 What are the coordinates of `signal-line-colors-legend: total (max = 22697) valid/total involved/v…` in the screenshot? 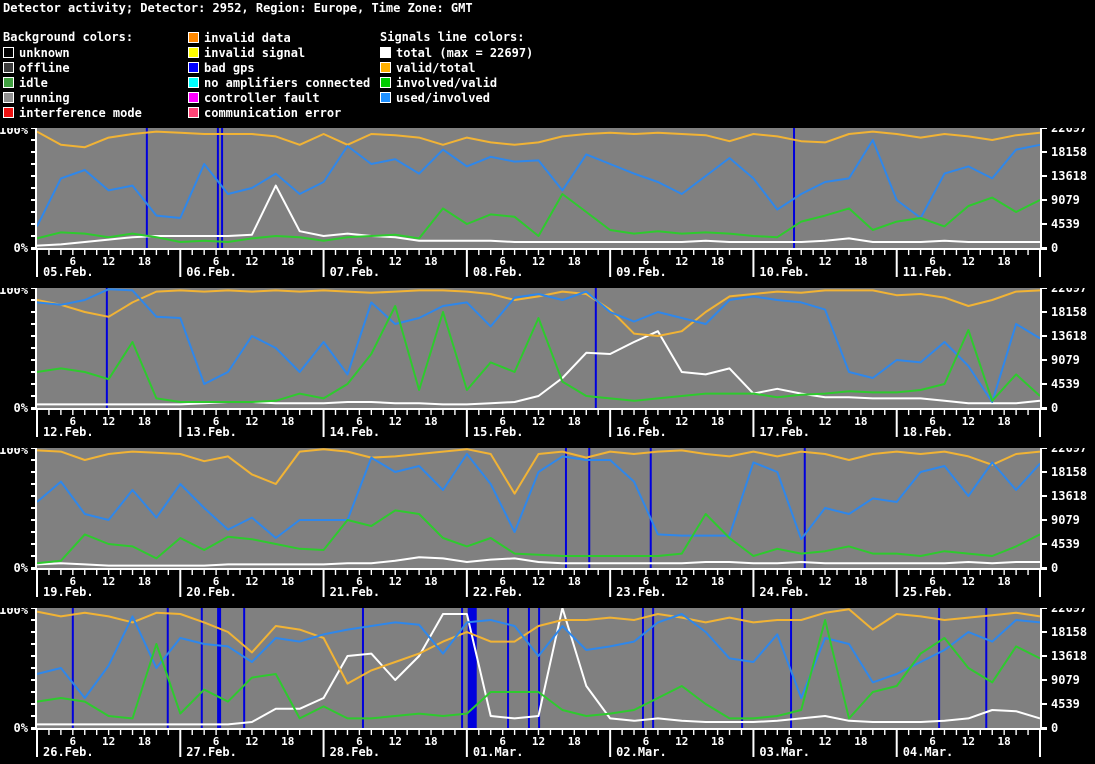 It's located at (456, 75).